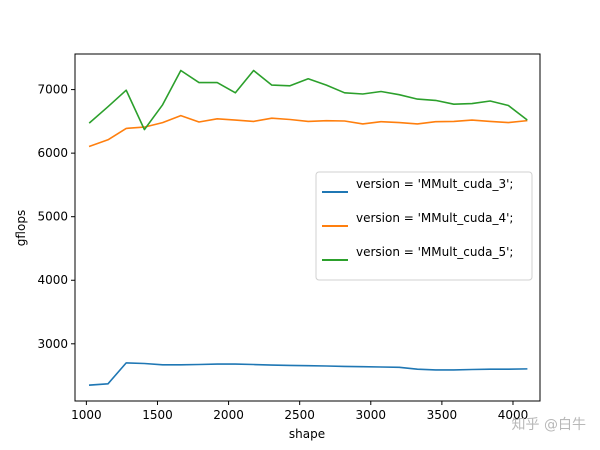 This screenshot has width=600, height=450. What do you see at coordinates (442, 415) in the screenshot?
I see `x-tick-label: 3500` at bounding box center [442, 415].